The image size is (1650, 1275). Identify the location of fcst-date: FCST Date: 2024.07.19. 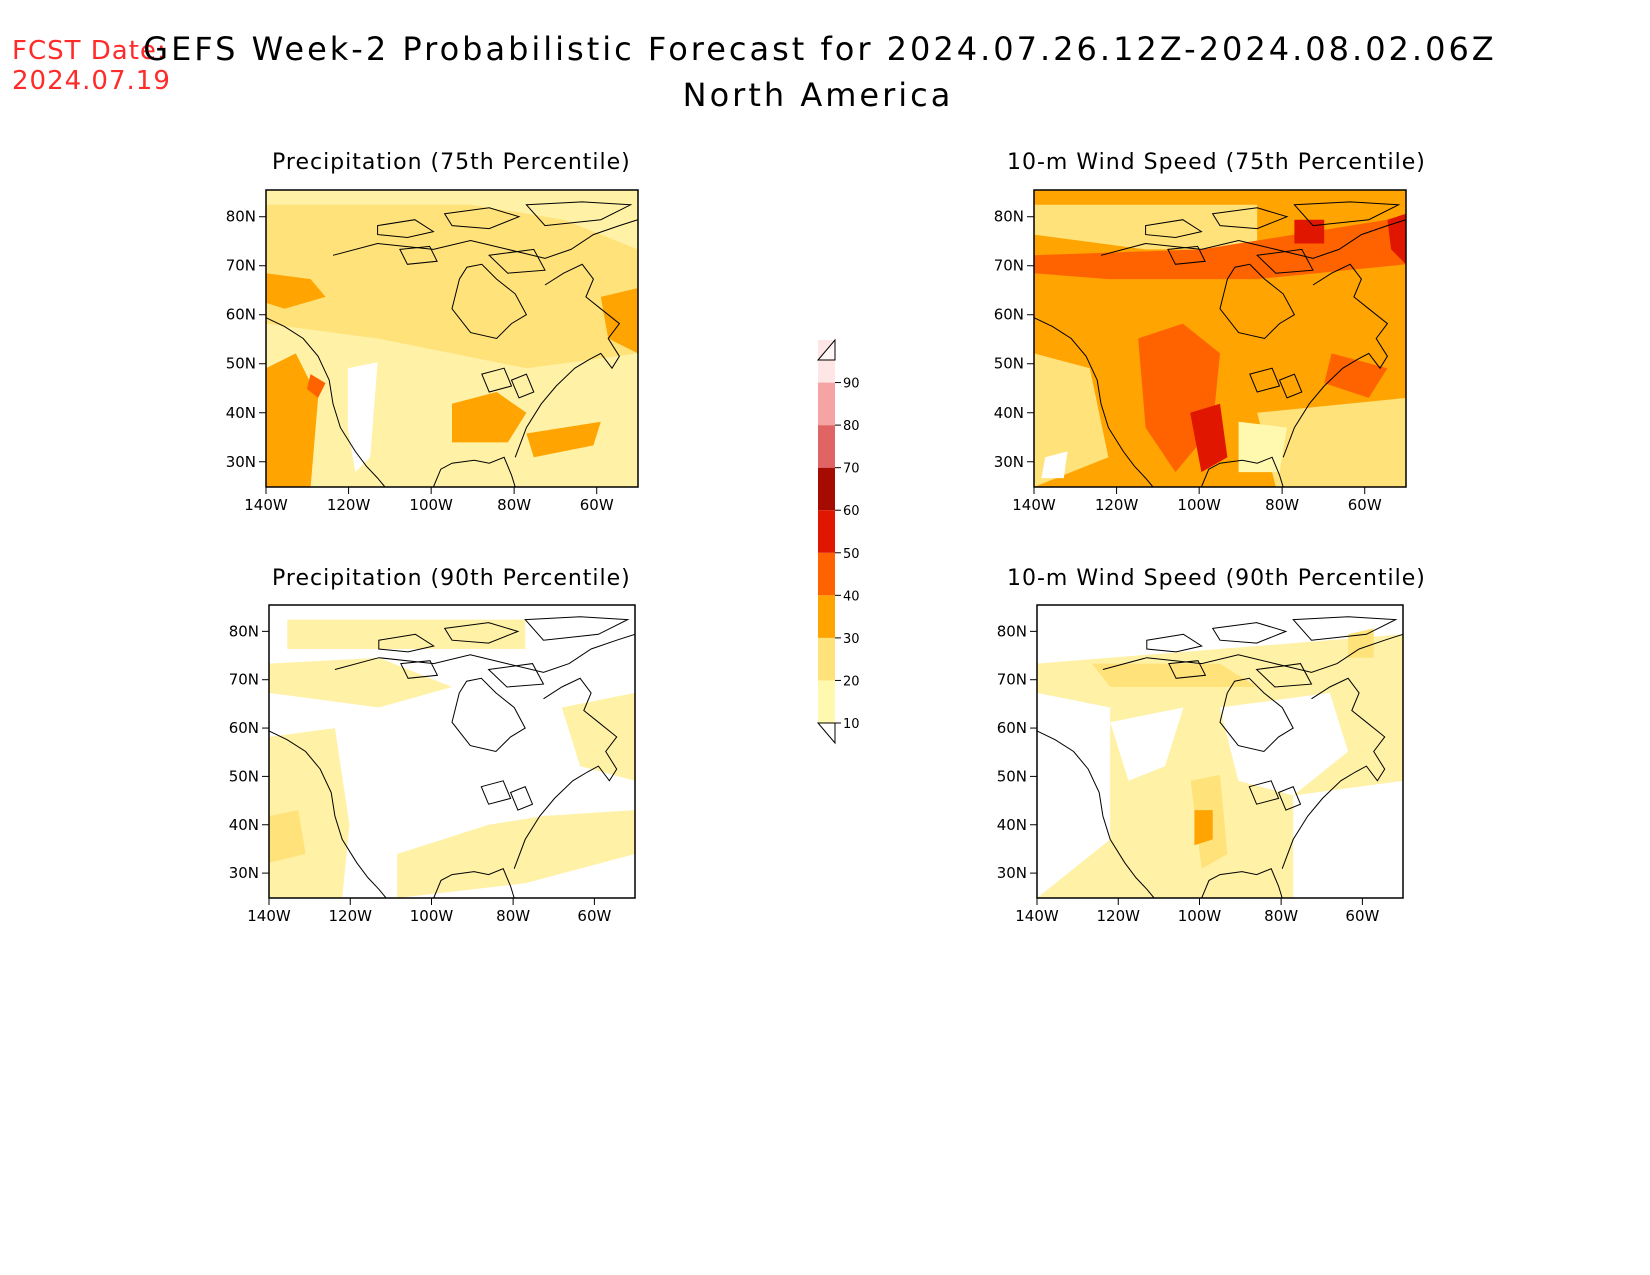
(91, 66).